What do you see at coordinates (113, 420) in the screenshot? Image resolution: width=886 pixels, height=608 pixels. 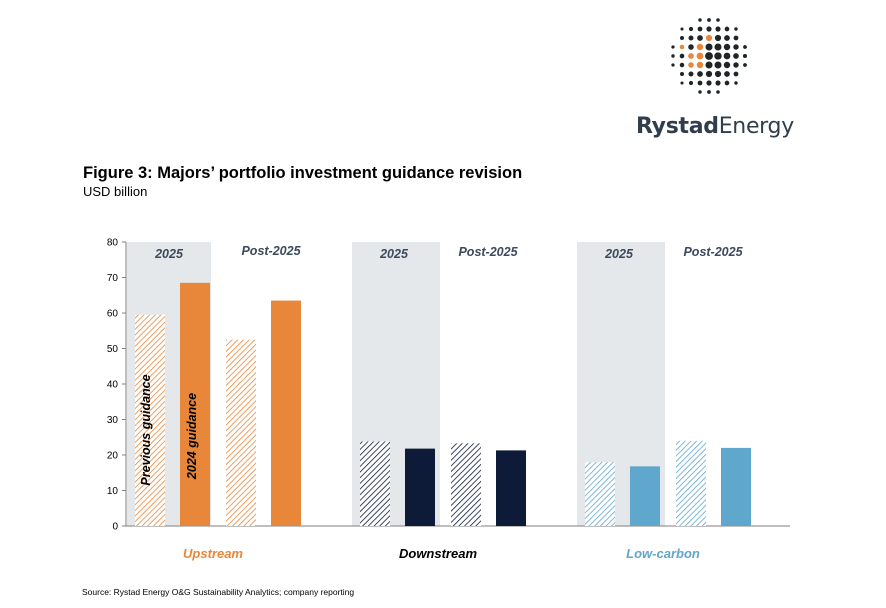 I see `y-tick-label: 30` at bounding box center [113, 420].